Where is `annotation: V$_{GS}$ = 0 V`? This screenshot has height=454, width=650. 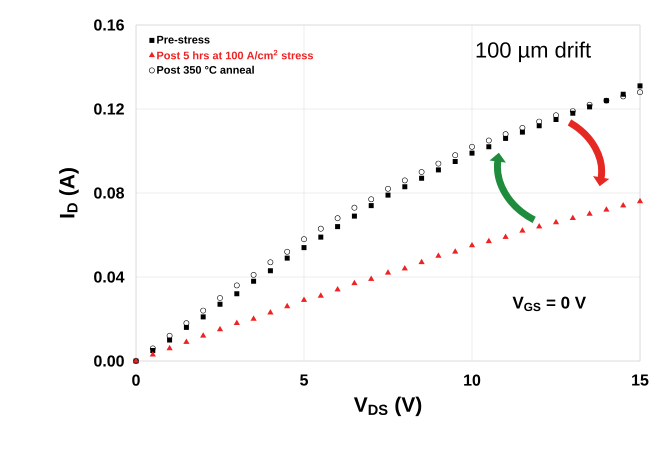
annotation: V$_{GS}$ = 0 V is located at coordinates (549, 304).